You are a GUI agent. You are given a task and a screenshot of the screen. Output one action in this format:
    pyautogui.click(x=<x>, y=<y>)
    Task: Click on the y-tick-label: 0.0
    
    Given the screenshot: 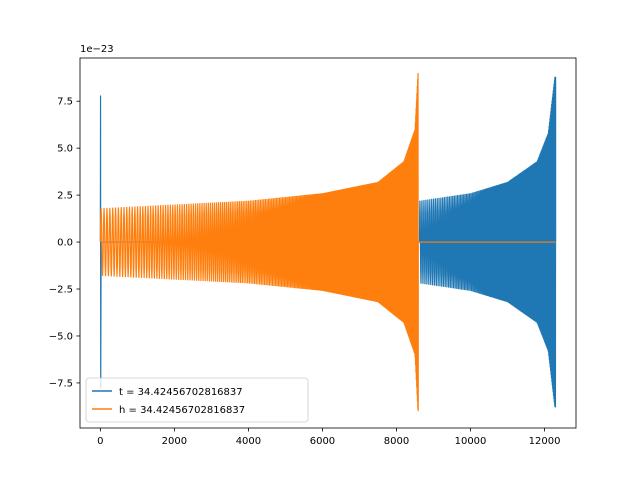 What is the action you would take?
    pyautogui.click(x=65, y=243)
    